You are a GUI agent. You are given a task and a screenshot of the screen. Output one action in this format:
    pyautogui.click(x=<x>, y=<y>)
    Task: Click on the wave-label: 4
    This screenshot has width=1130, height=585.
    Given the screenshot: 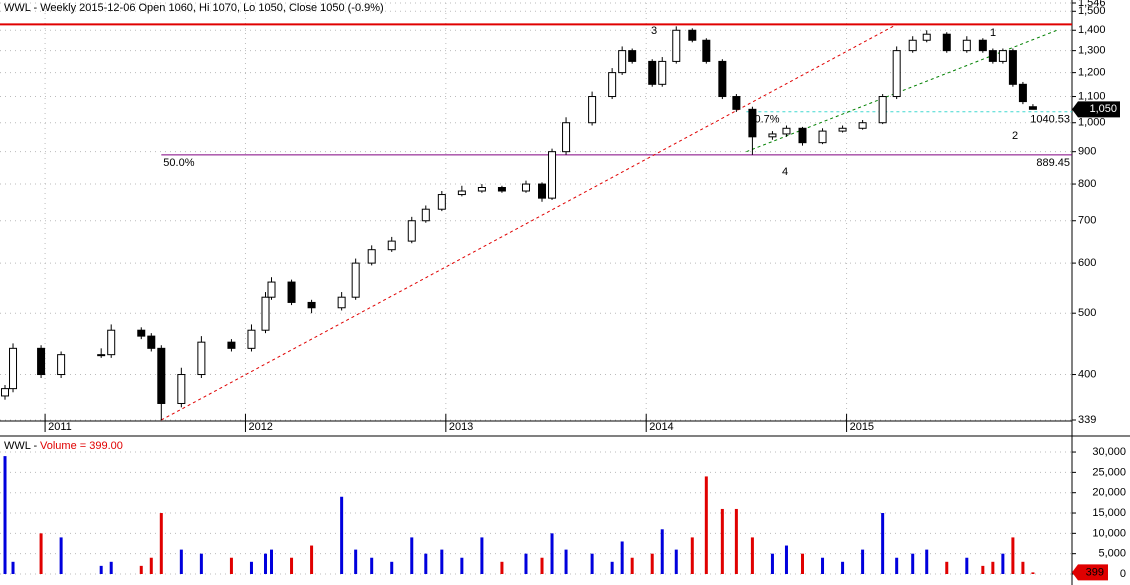 What is the action you would take?
    pyautogui.click(x=785, y=172)
    